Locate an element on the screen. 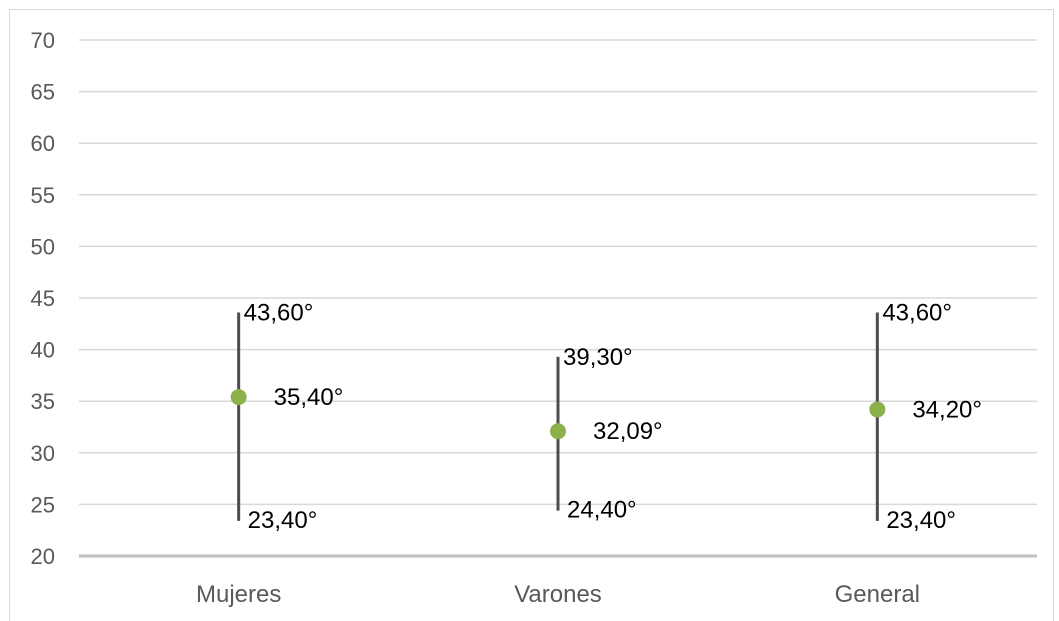 This screenshot has width=1059, height=621. y-tick-label: 70 is located at coordinates (43, 40).